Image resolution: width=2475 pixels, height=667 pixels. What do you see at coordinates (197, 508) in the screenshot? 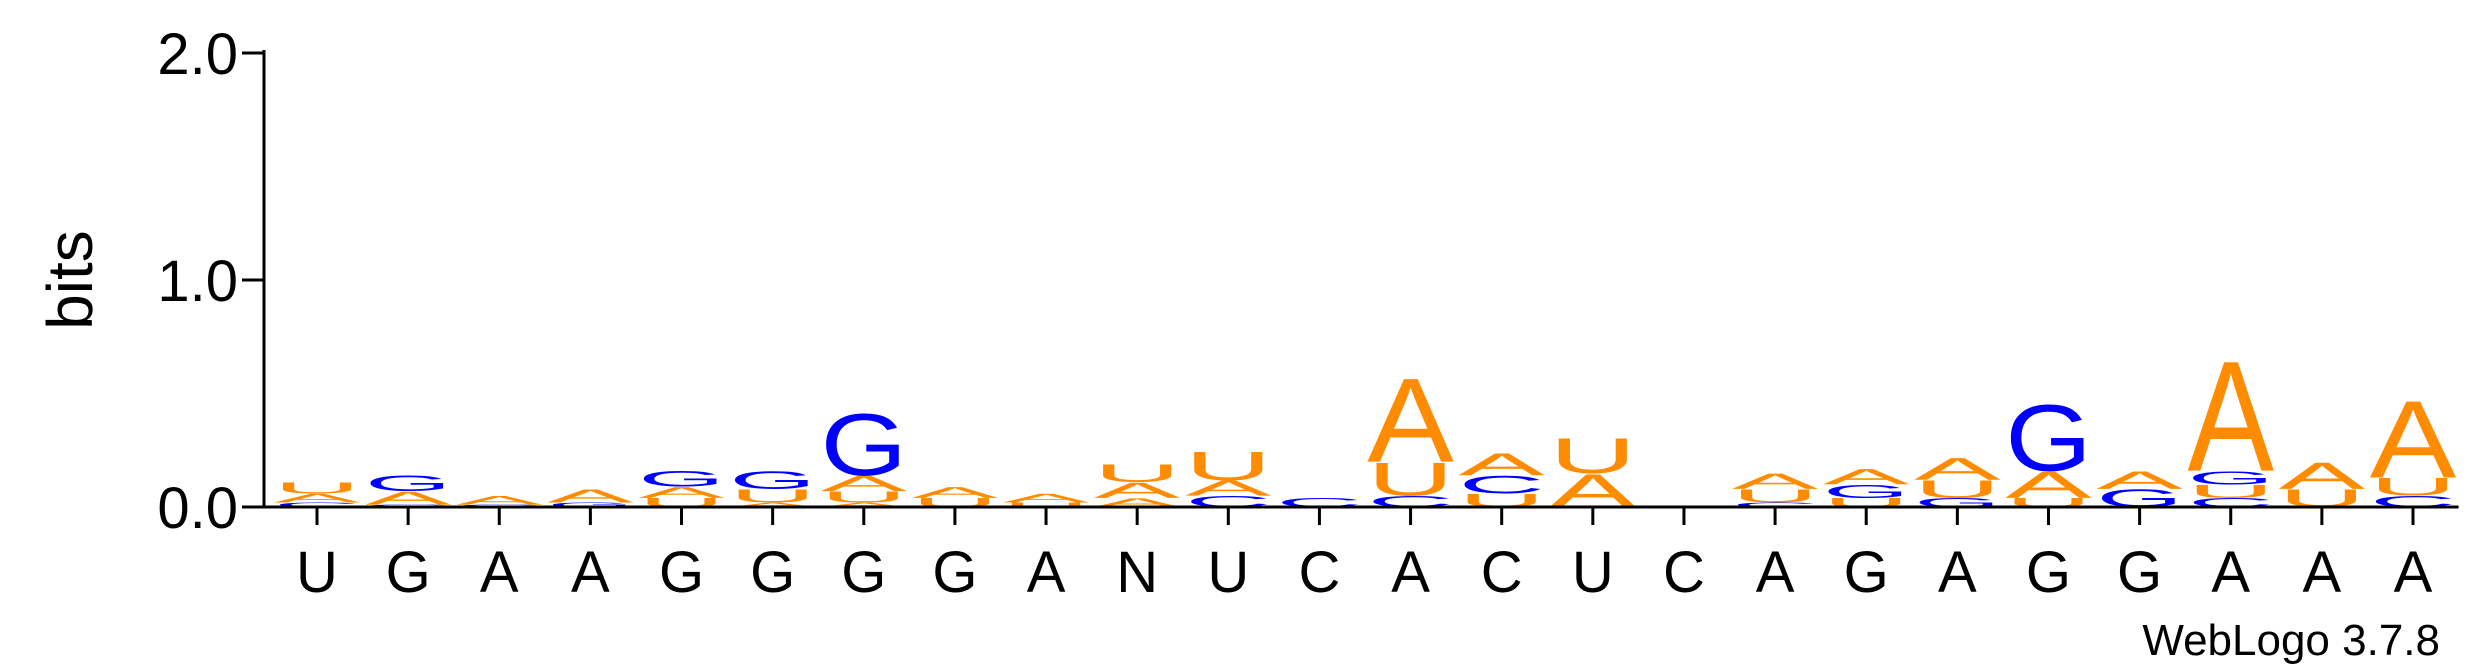
I see `y-tick-label: 0.0` at bounding box center [197, 508].